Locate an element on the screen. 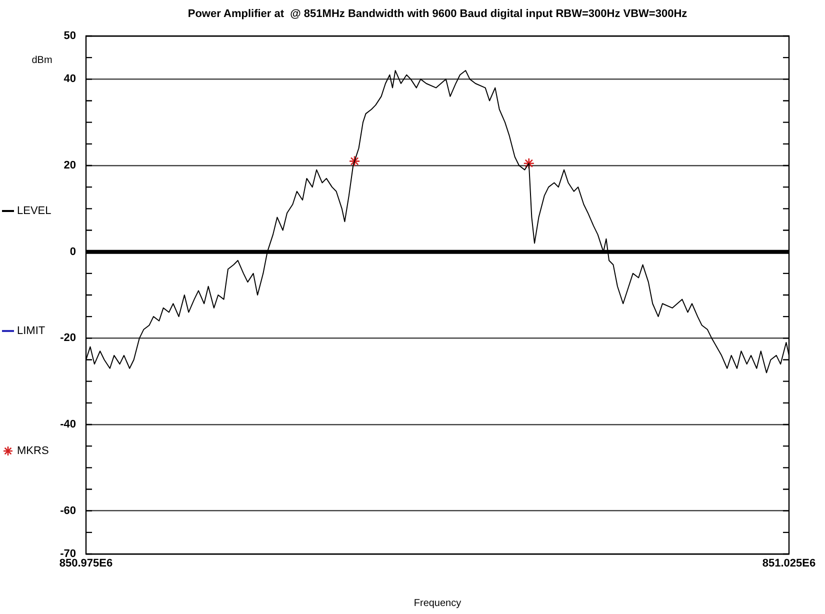 The image size is (825, 614). y-tick-label: -20 is located at coordinates (68, 338).